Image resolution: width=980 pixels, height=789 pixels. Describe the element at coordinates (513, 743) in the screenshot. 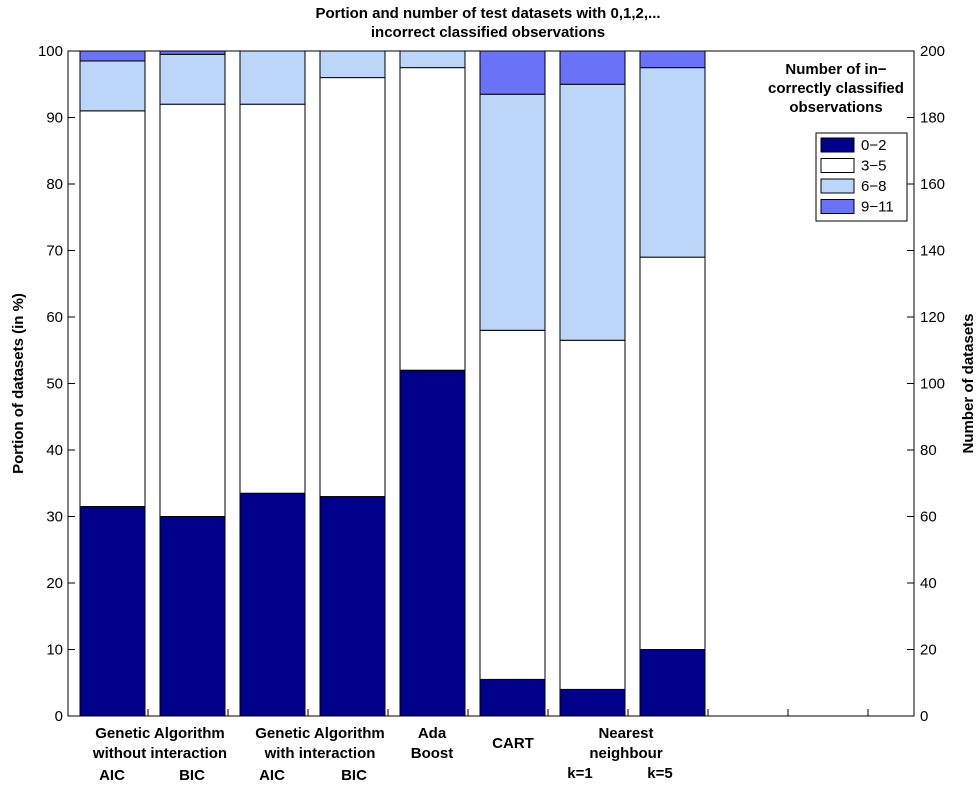

I see `category-label: CART` at that location.